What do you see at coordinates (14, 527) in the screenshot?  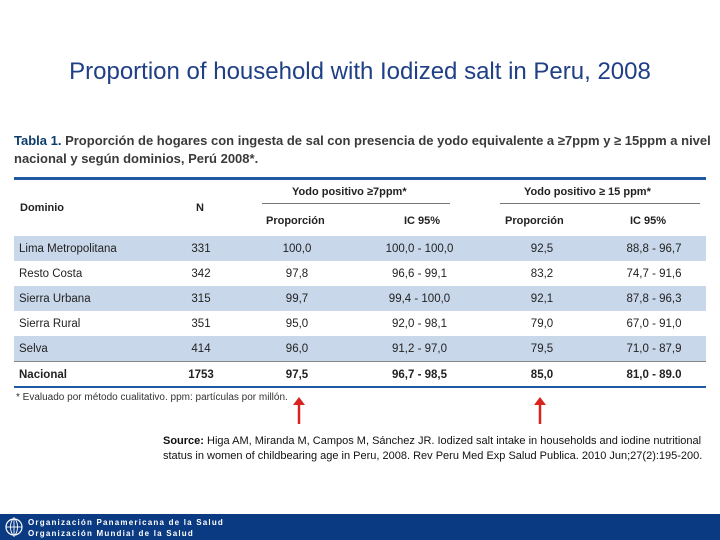 I see `globe-logo-icon` at bounding box center [14, 527].